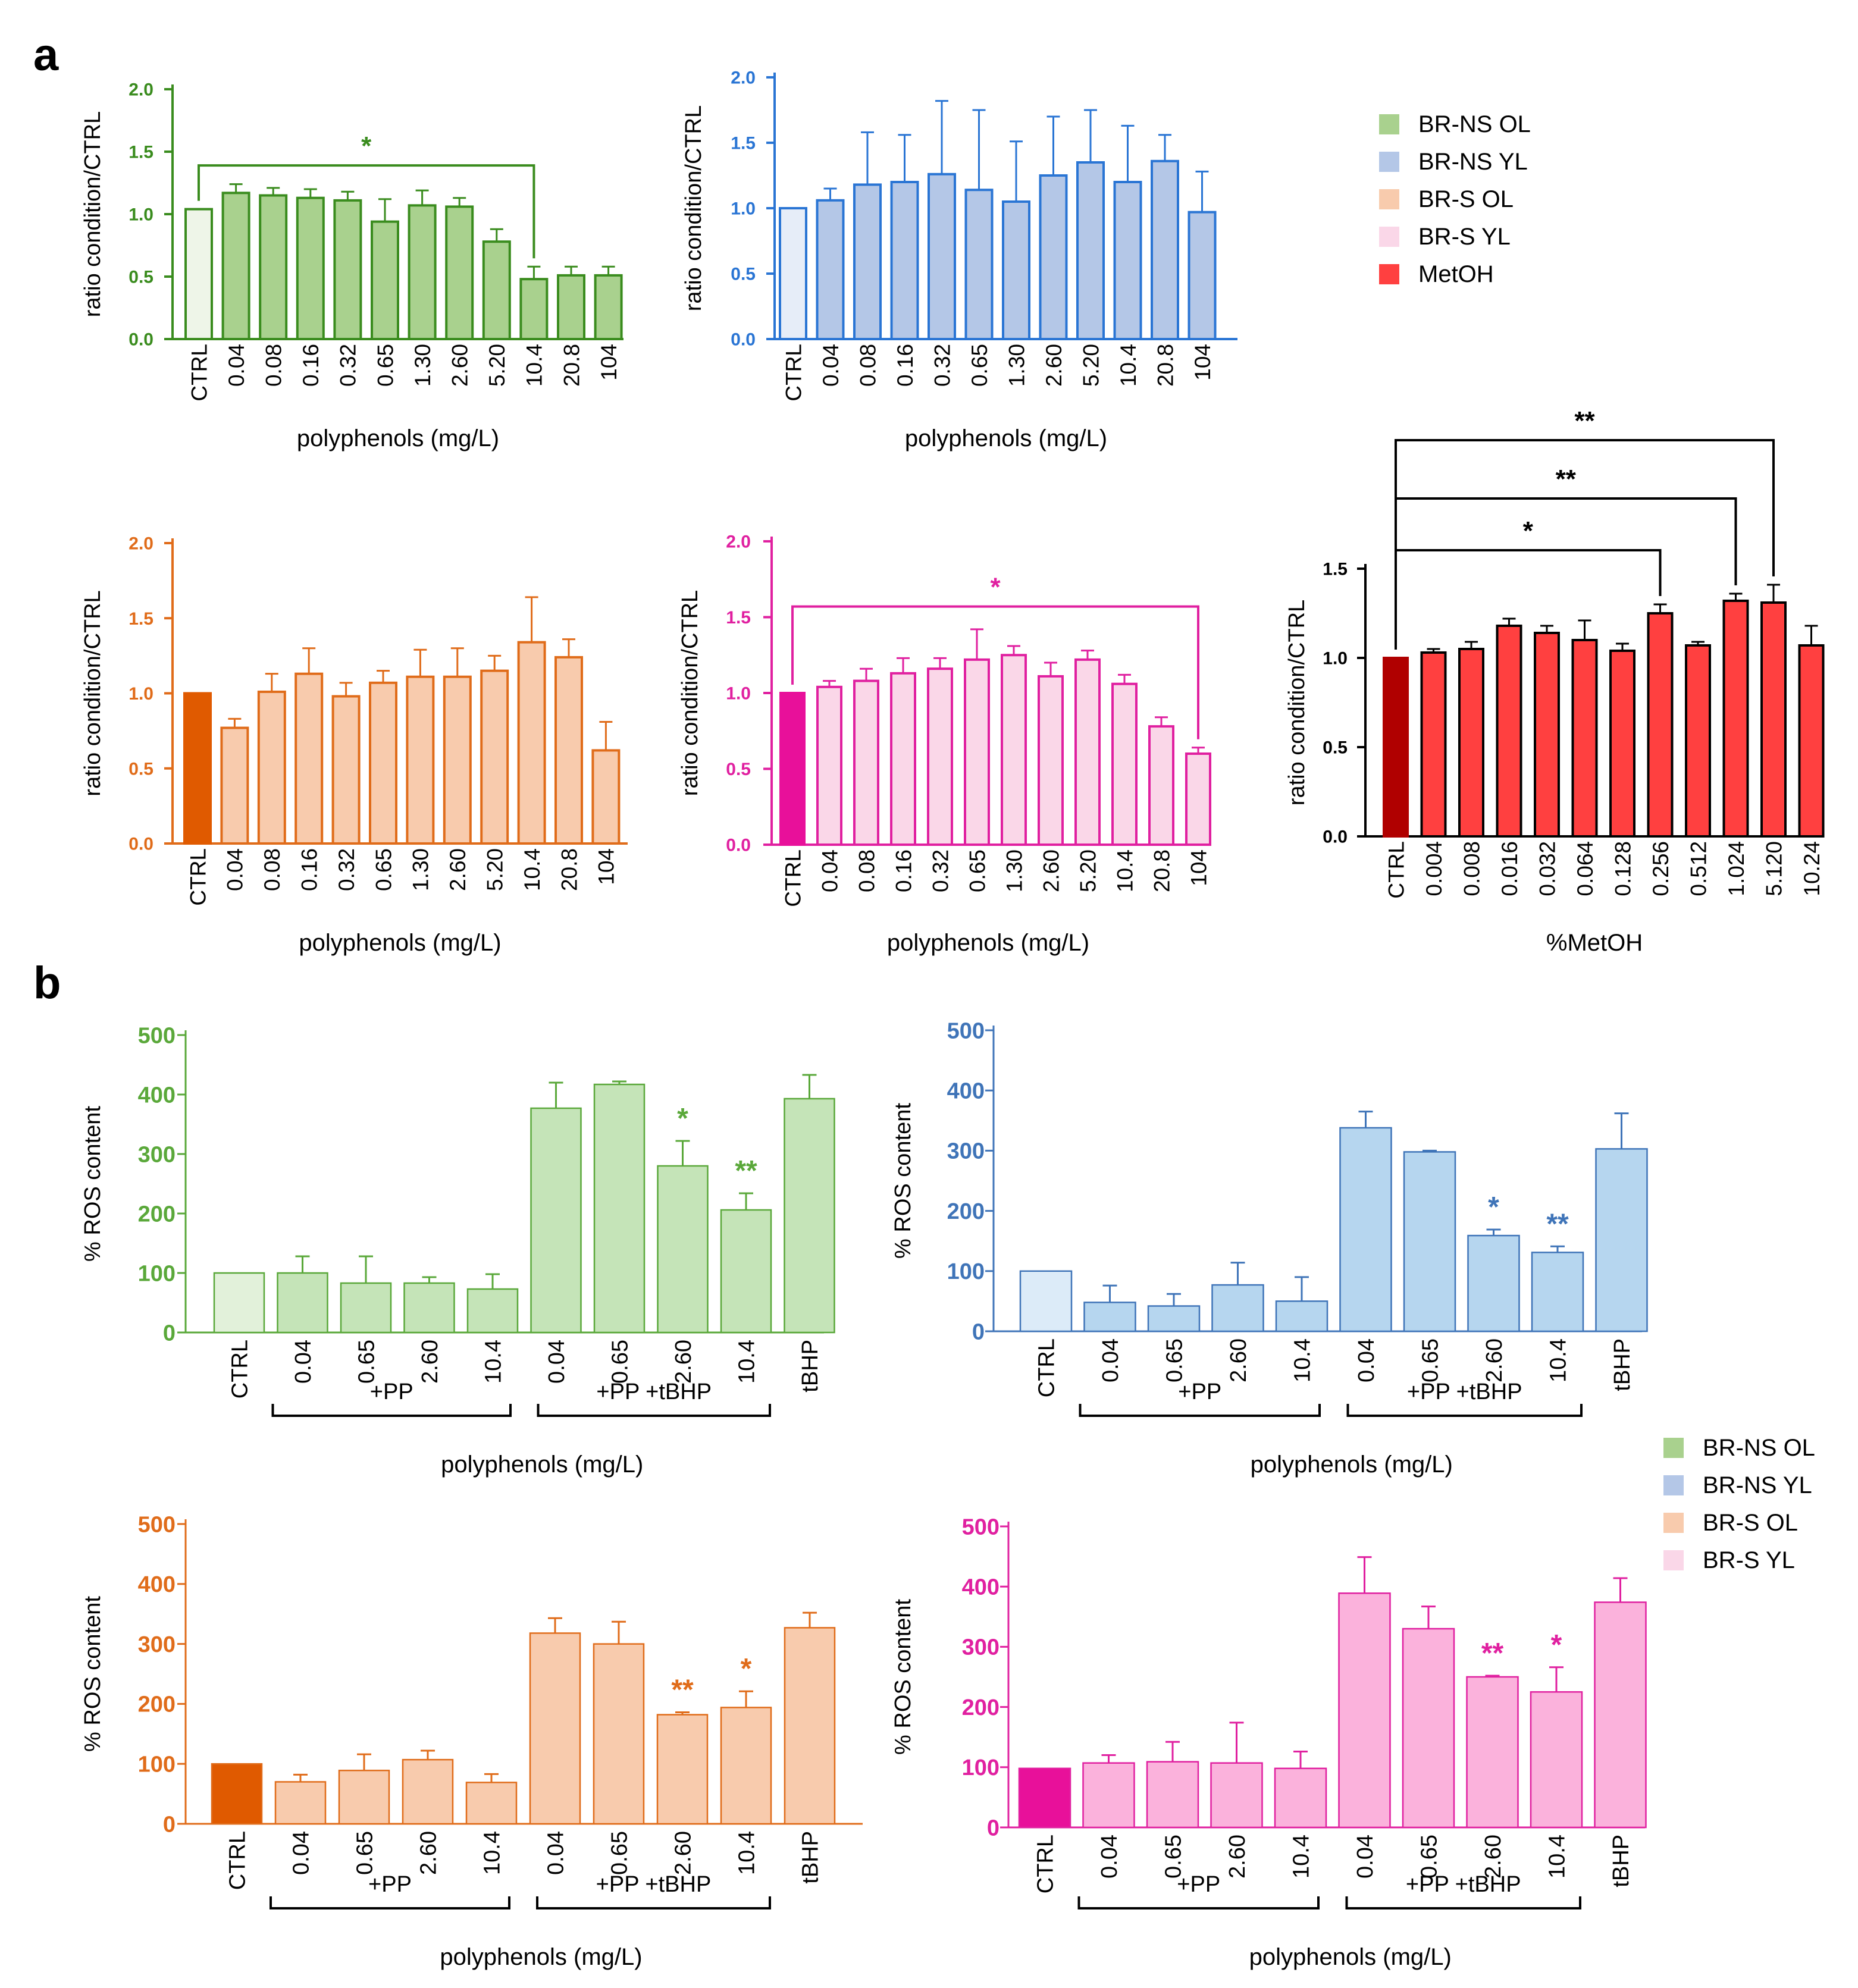  What do you see at coordinates (46, 55) in the screenshot?
I see `panel-label-a: a` at bounding box center [46, 55].